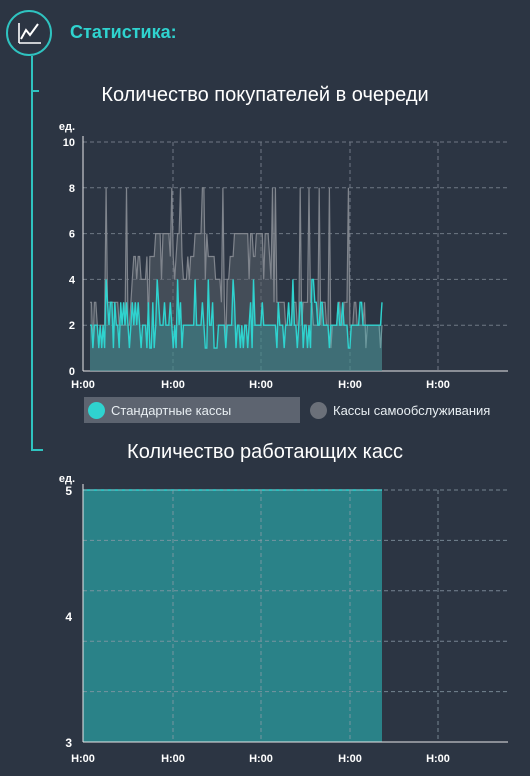 The width and height of the screenshot is (530, 776). I want to click on legend-item-standard: Стандартные кассы, so click(192, 410).